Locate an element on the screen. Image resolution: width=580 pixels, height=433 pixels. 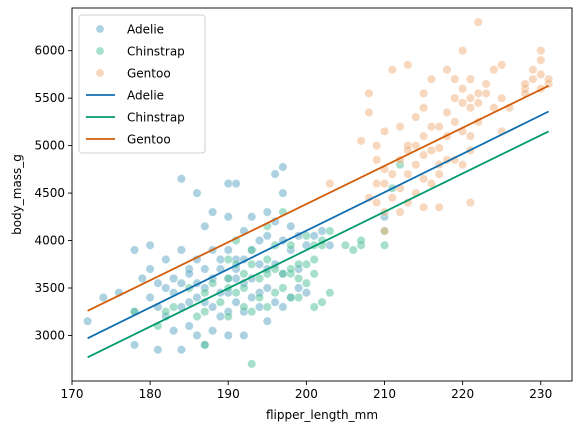
y-tick-label: 5500 is located at coordinates (49, 98).